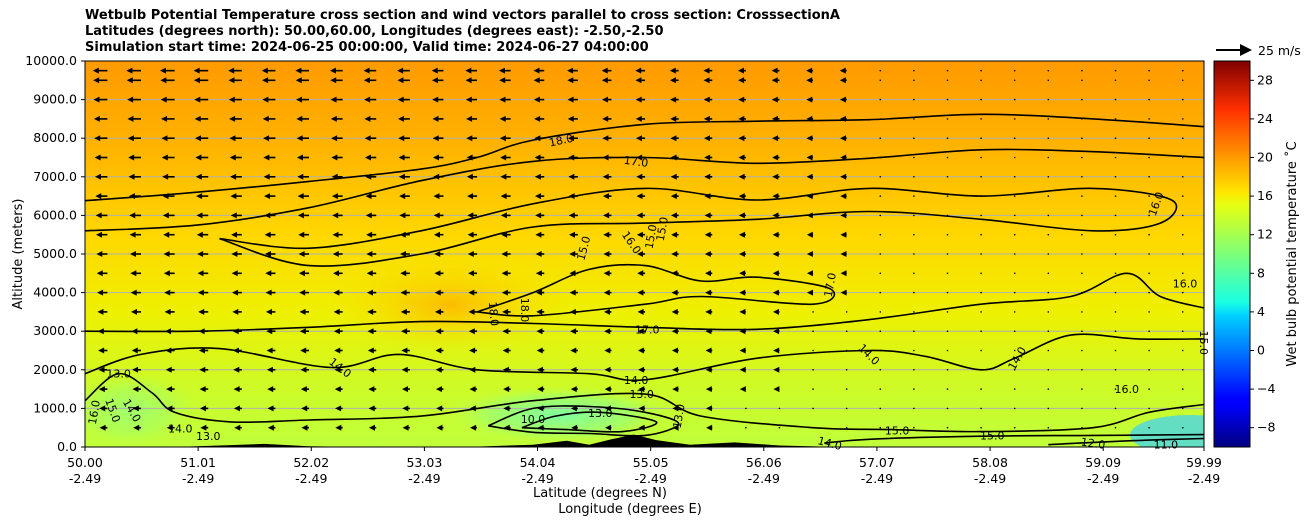  I want to click on colorbar-tick-label: 4, so click(1261, 311).